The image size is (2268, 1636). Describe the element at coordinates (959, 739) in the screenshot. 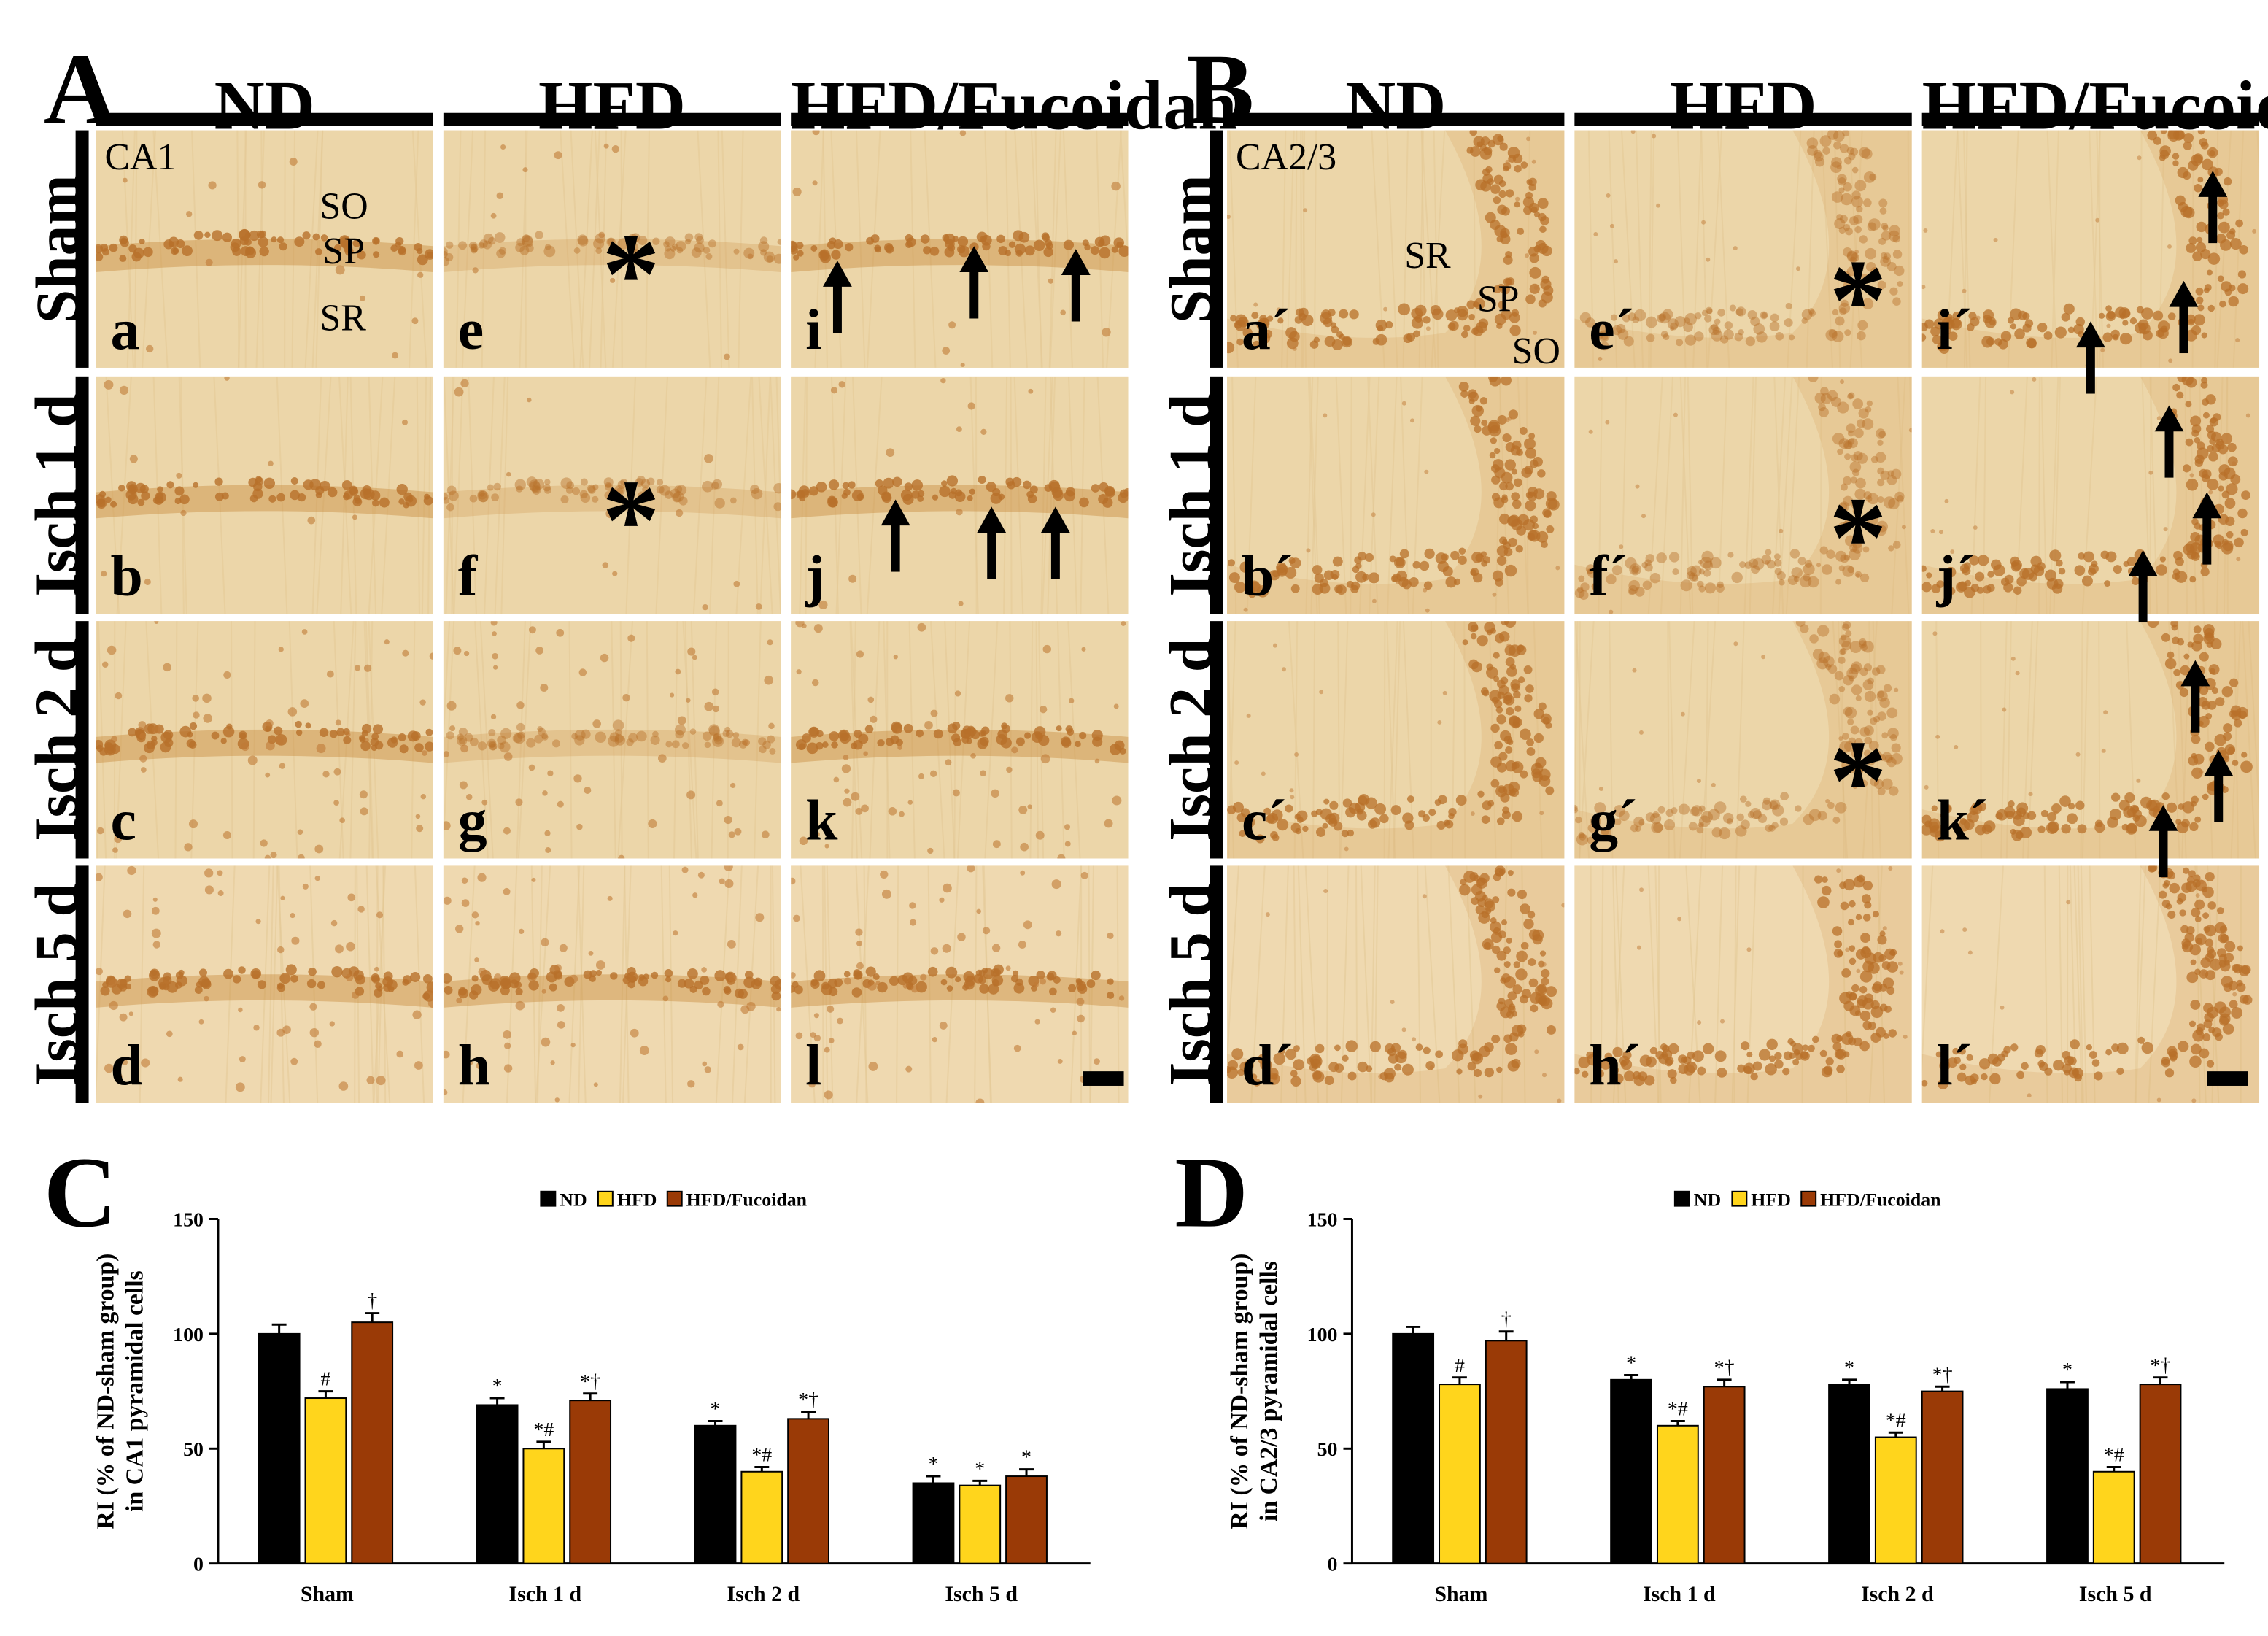

I see `micrograph-tile: k` at that location.